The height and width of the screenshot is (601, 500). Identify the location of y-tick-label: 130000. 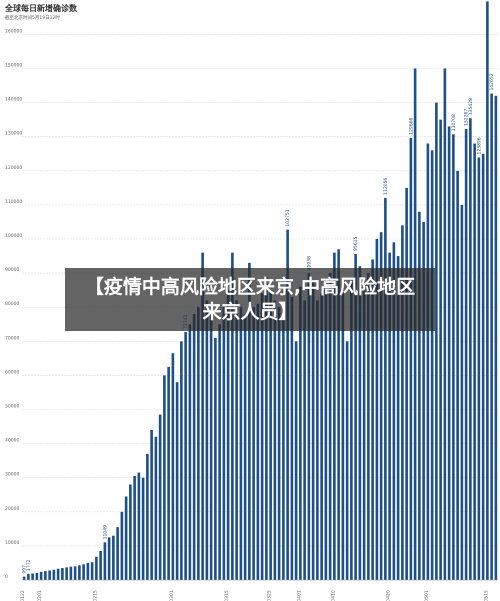
(13, 134).